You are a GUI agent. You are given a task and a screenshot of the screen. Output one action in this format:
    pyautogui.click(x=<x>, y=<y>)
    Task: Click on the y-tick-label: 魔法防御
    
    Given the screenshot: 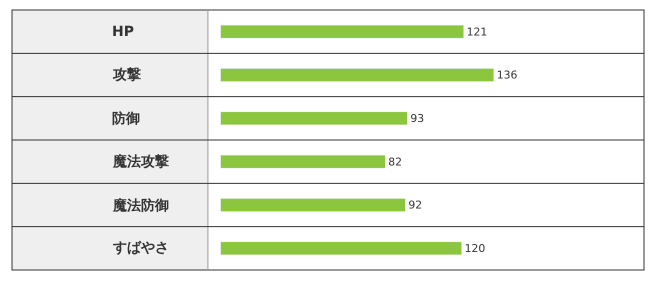 What is the action you would take?
    pyautogui.click(x=140, y=205)
    